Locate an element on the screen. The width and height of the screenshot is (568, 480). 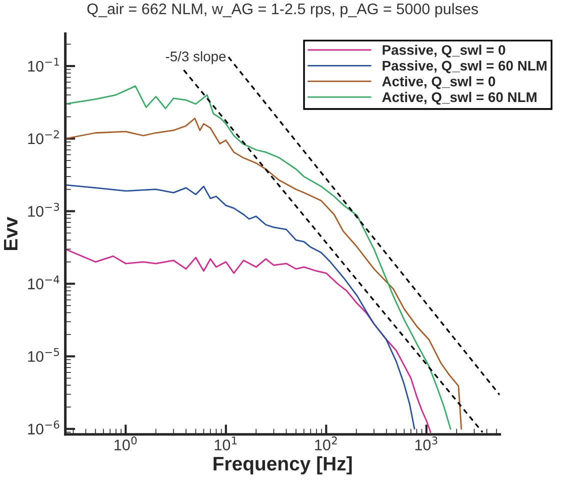
y-tick-label: 10$^{−1}$ is located at coordinates (43, 65).